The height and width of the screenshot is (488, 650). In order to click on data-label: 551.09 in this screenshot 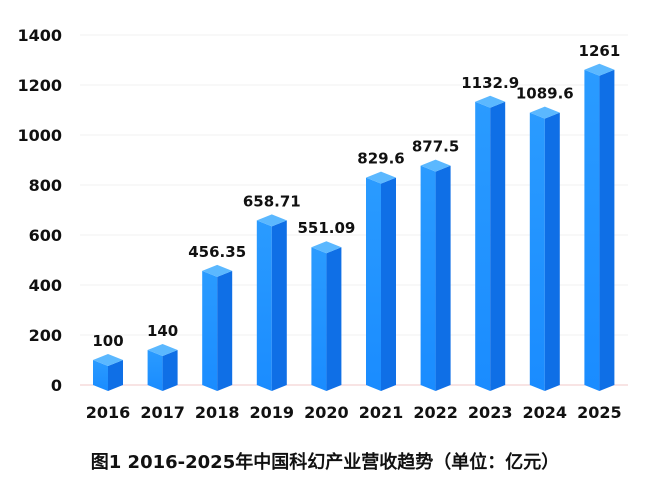, I will do `click(326, 228)`.